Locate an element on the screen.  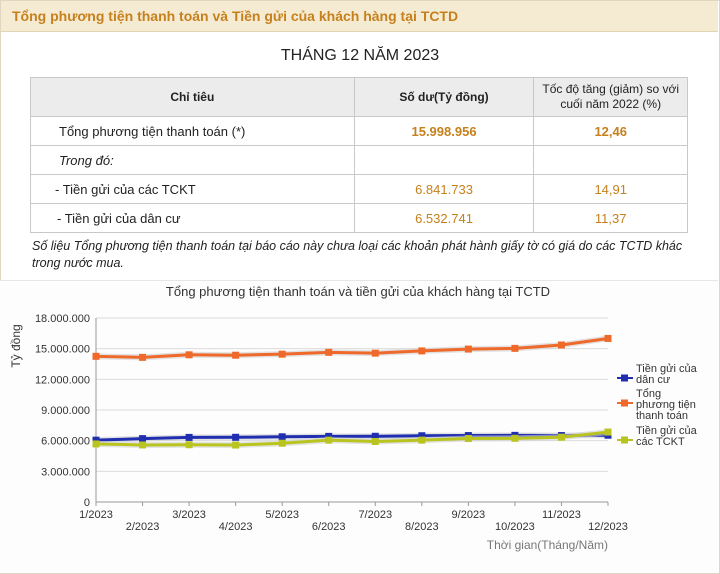
row-balance: 6.841.733 is located at coordinates (444, 189).